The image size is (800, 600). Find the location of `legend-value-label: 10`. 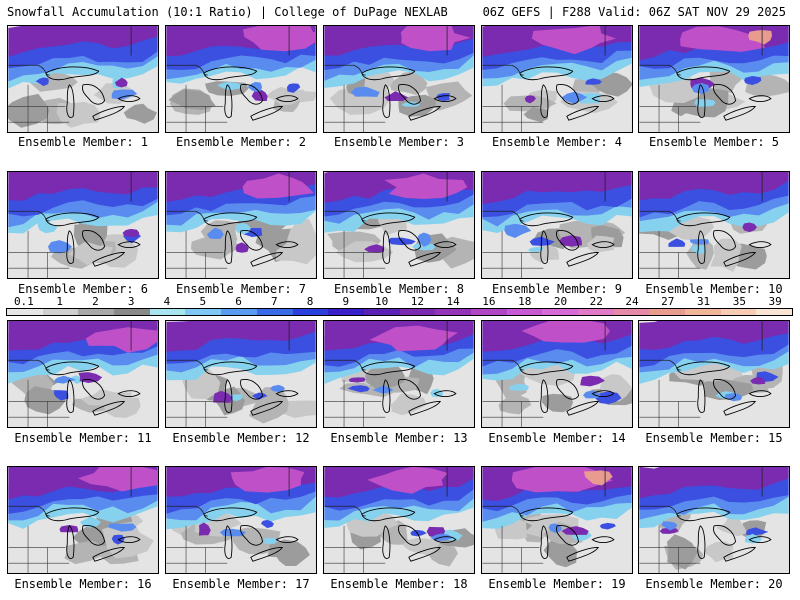

legend-value-label: 10 is located at coordinates (381, 301).